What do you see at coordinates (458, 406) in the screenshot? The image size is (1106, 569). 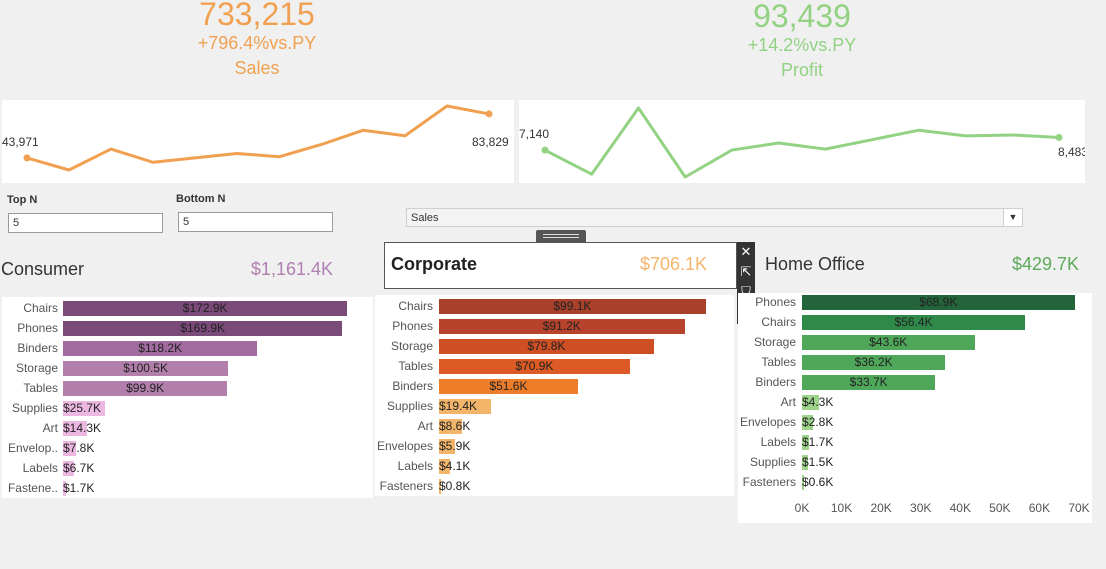 I see `bar-value-label: $19.4K` at bounding box center [458, 406].